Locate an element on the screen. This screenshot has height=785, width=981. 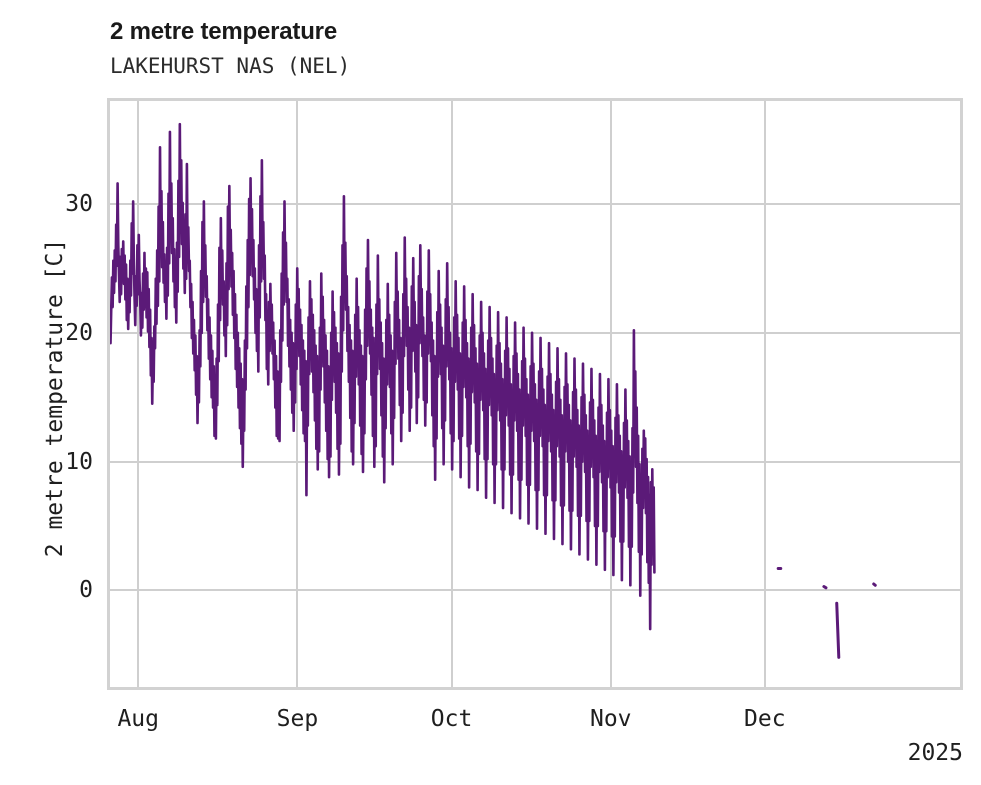
x-axis-tick-label: Dec is located at coordinates (765, 719).